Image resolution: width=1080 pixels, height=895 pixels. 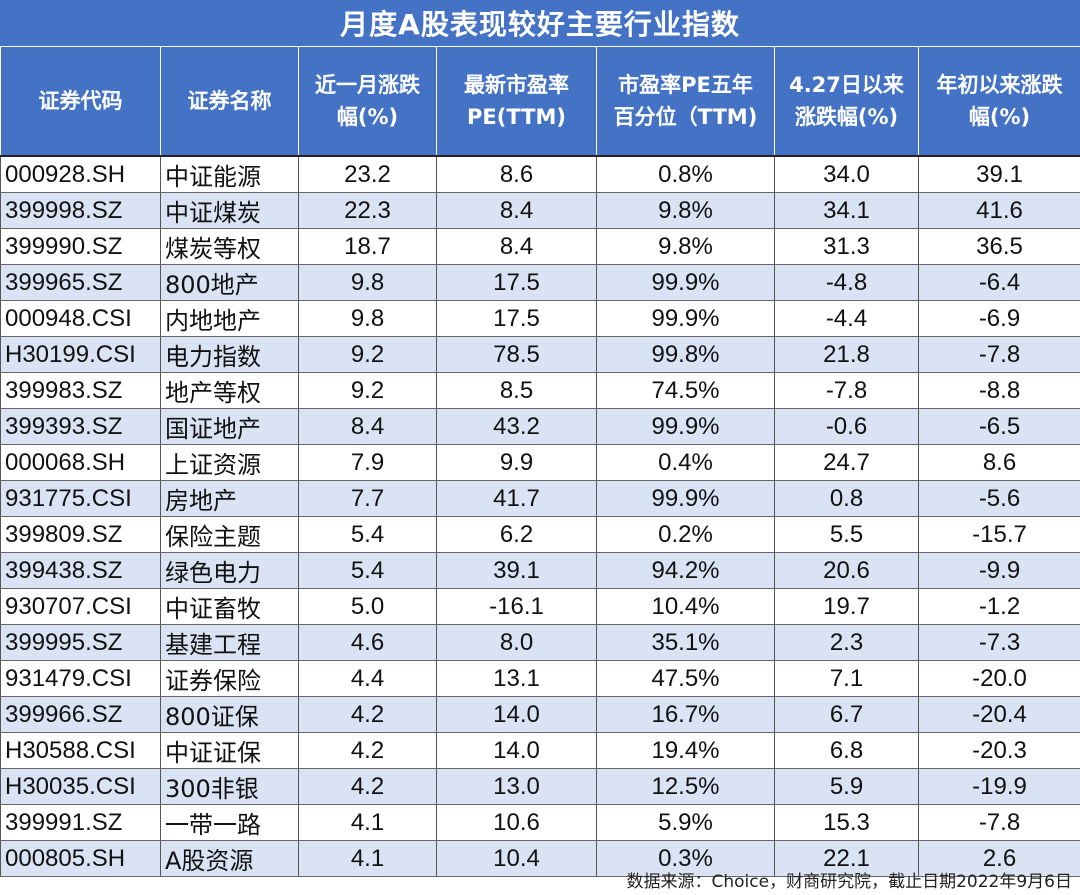 What do you see at coordinates (229, 101) in the screenshot?
I see `header-line: 证券名称` at bounding box center [229, 101].